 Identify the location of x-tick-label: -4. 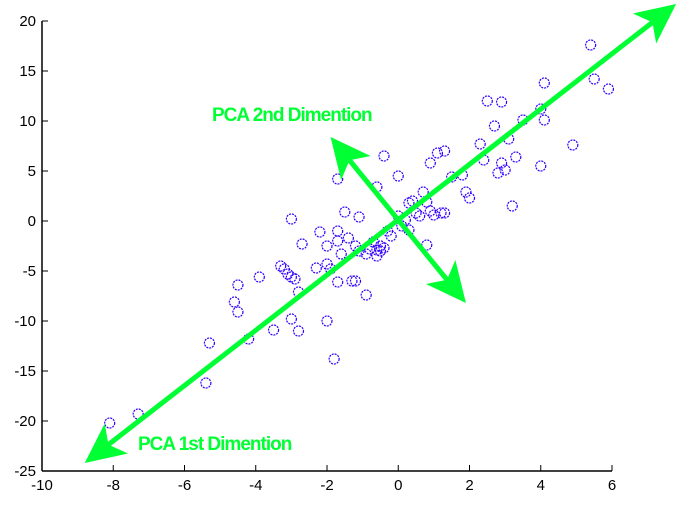
(255, 485).